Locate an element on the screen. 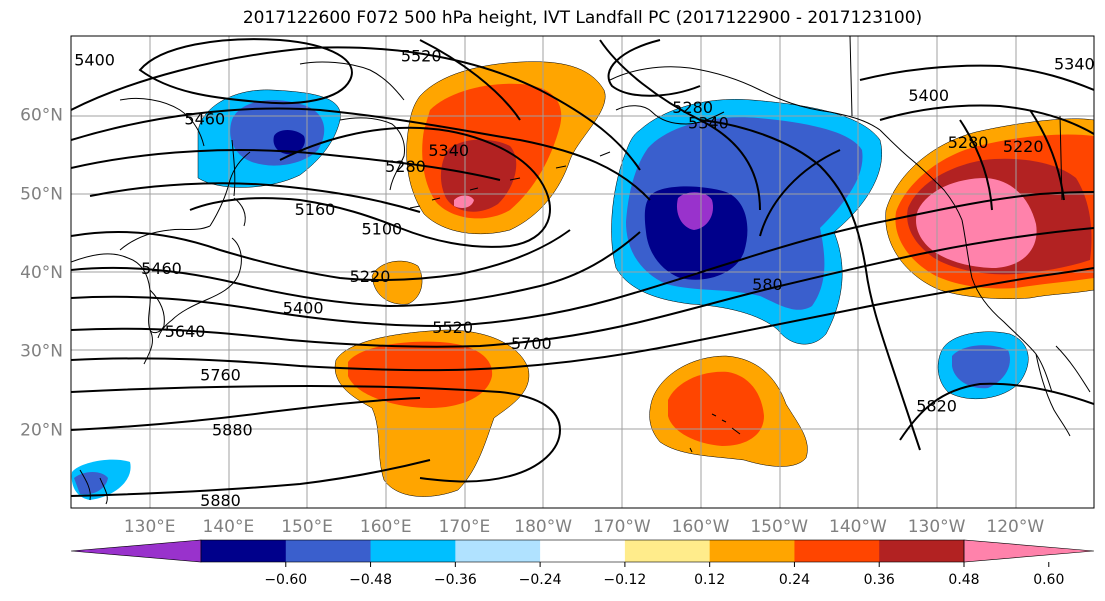 The width and height of the screenshot is (1105, 601). colorbar-tick-label: −0.36 is located at coordinates (455, 580).